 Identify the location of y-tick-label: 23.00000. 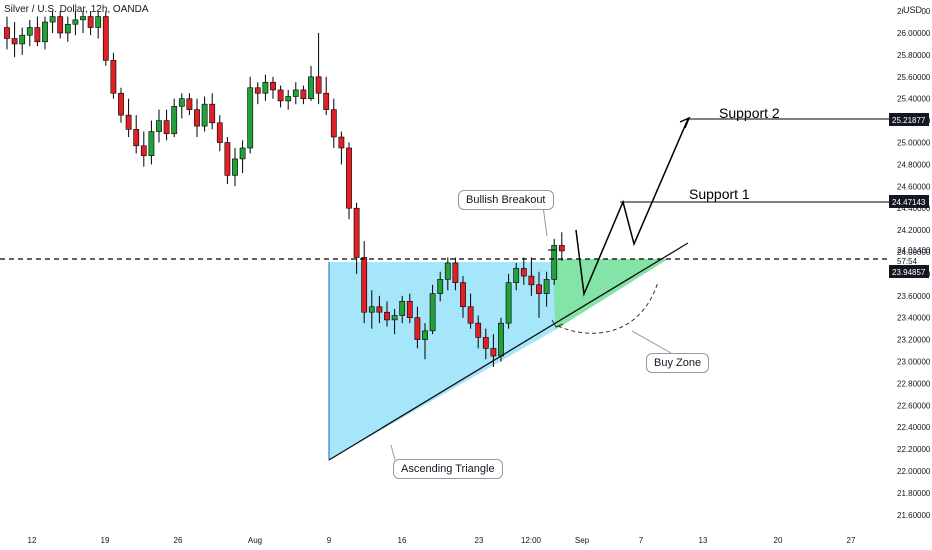
(914, 362).